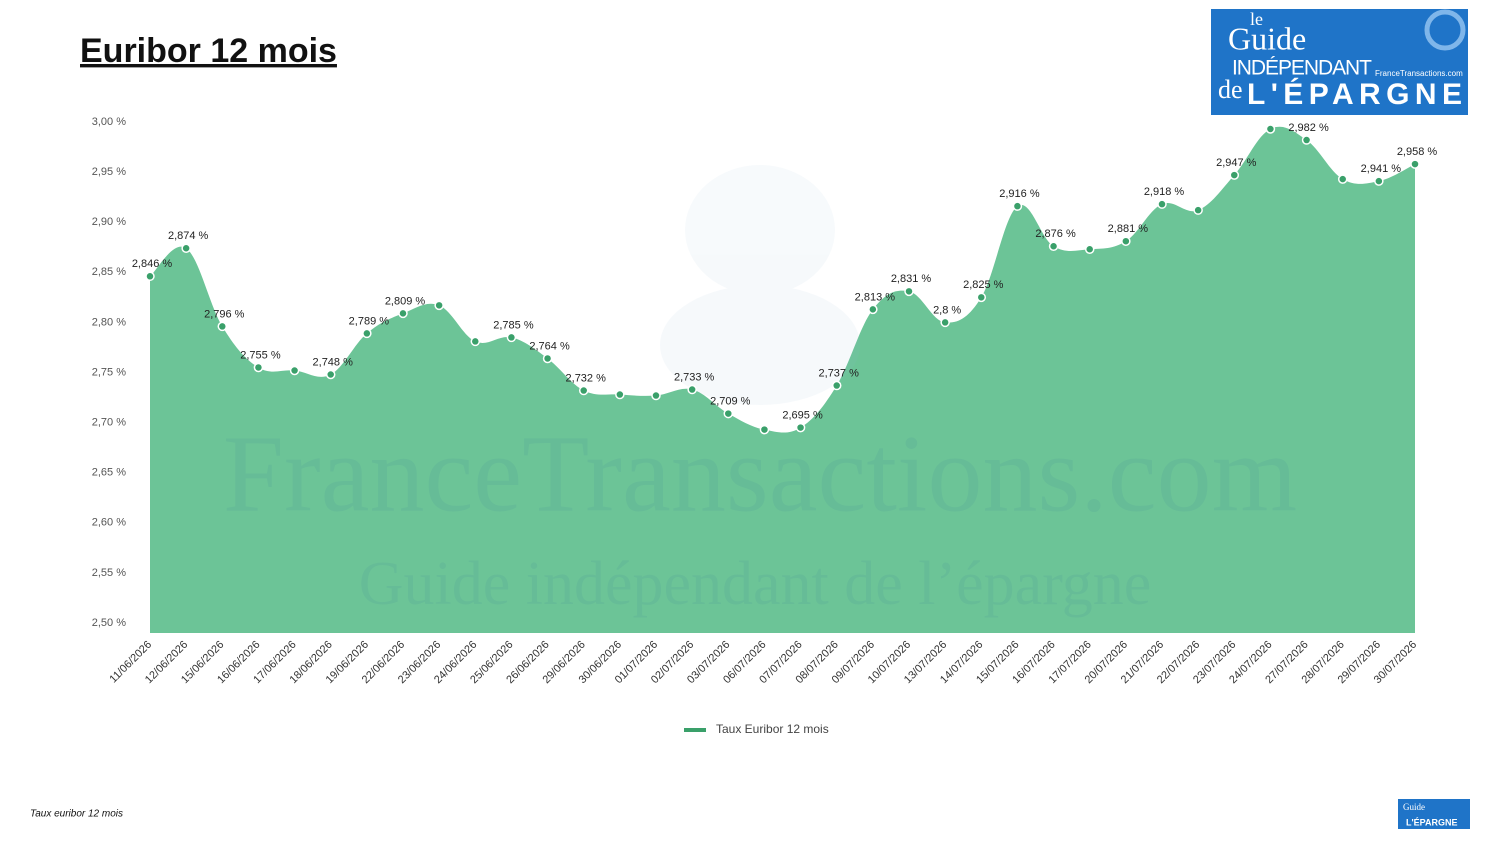  I want to click on watermark-text: Guide indépendant de l’épargne, so click(755, 584).